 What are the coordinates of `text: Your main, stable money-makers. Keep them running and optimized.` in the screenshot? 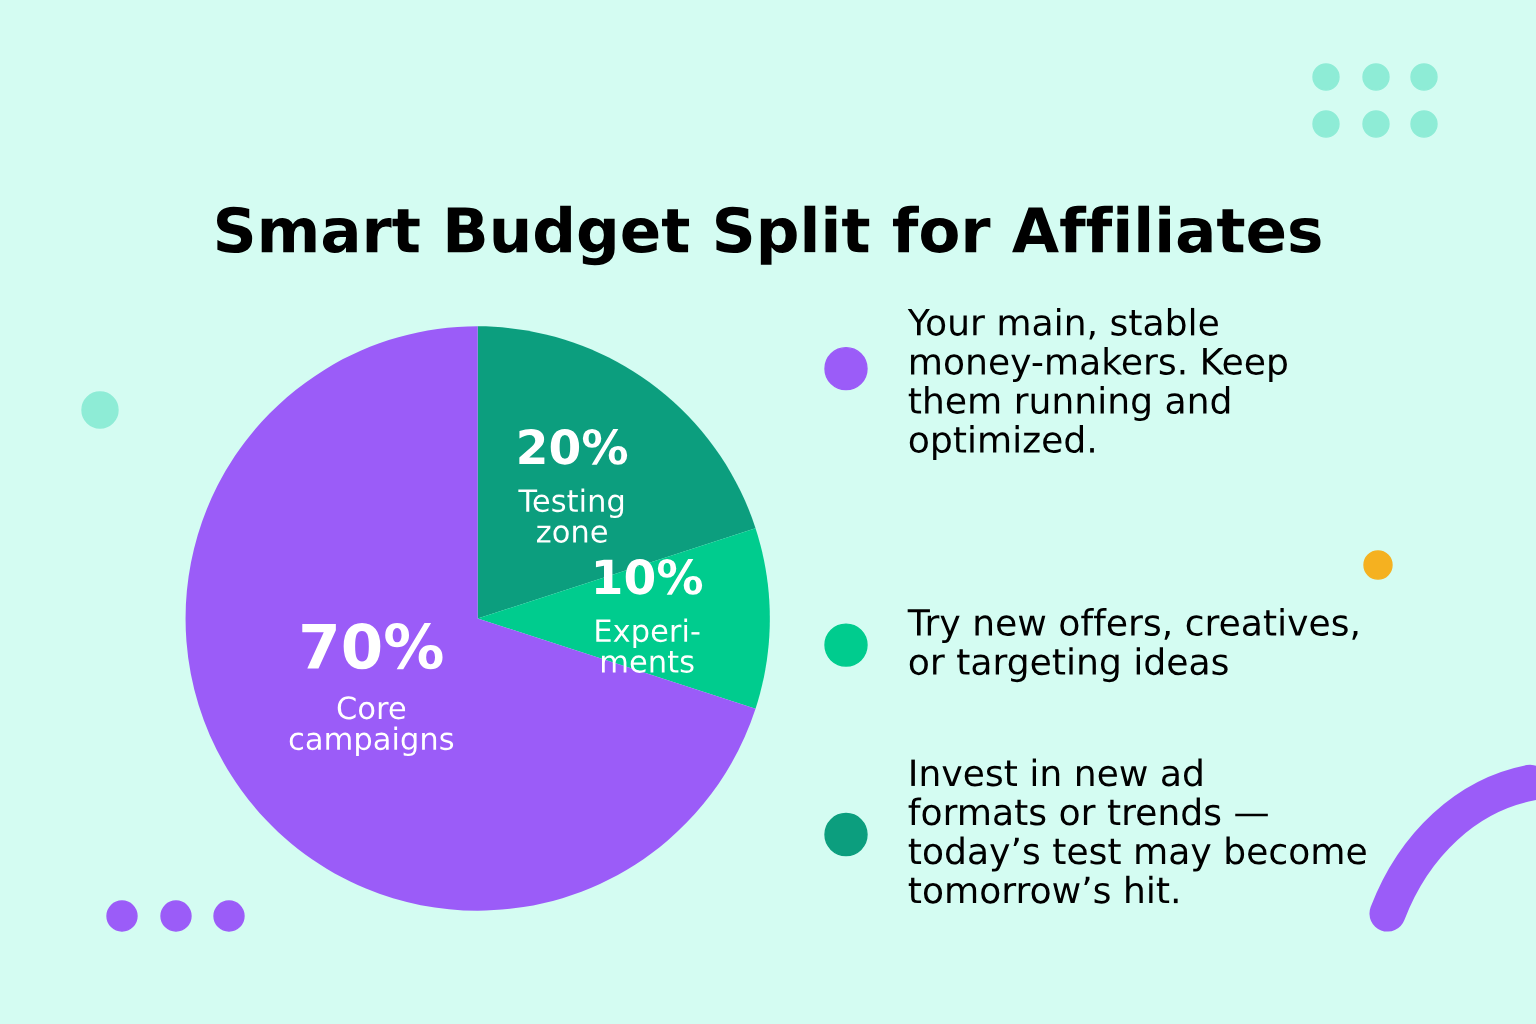 It's located at (1097, 384).